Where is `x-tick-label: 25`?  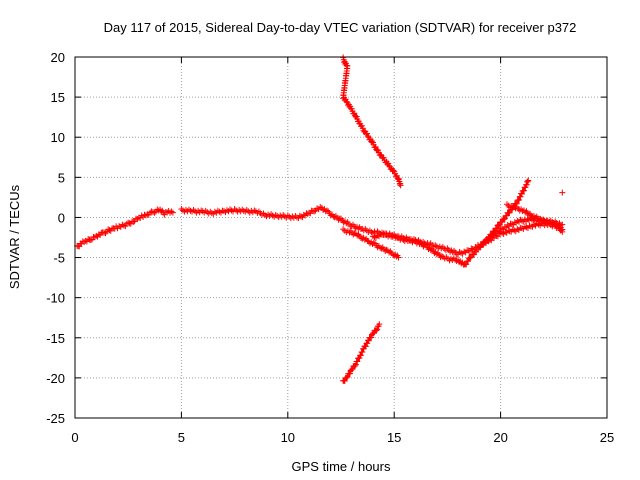
x-tick-label: 25 is located at coordinates (607, 437).